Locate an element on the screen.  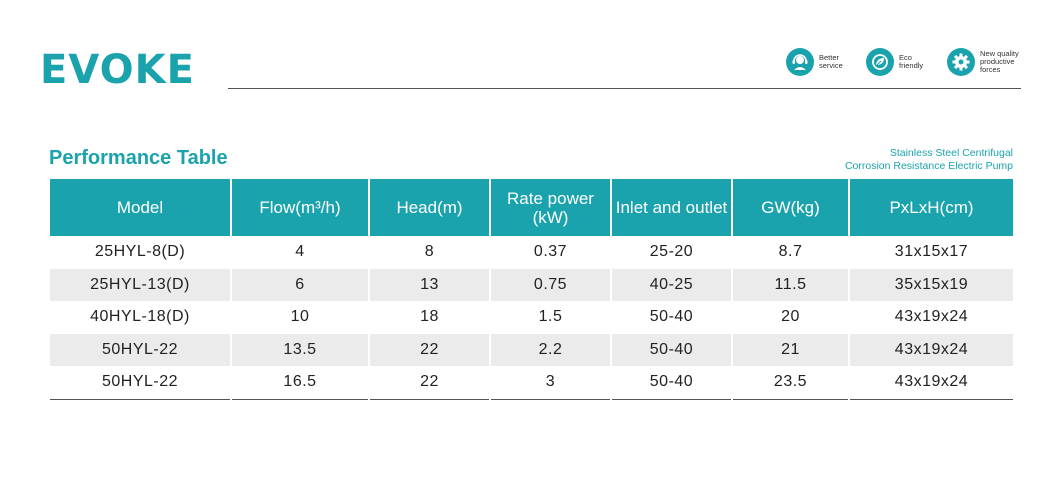
eco-leaf-icon is located at coordinates (880, 62).